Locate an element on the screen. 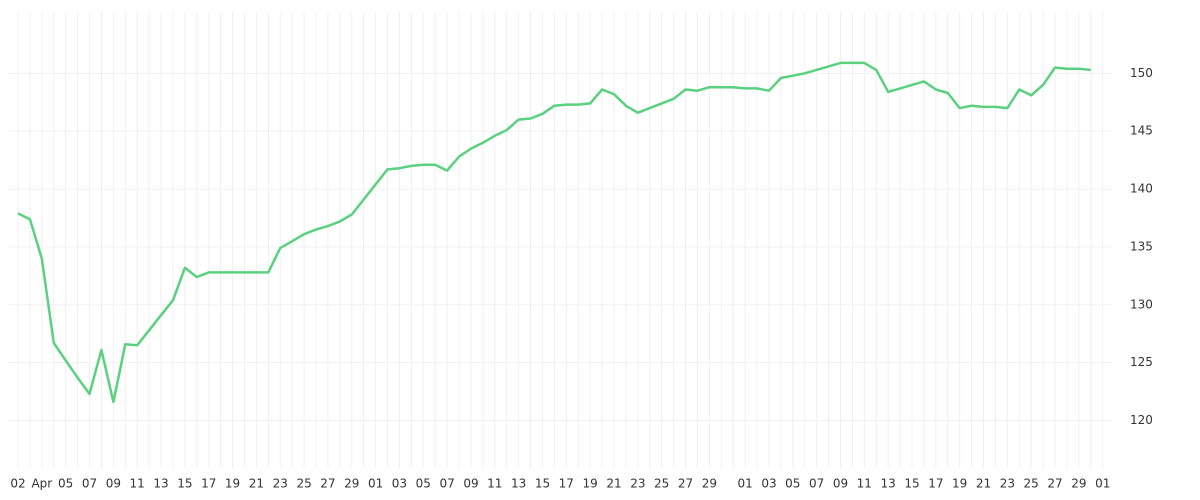 Image resolution: width=1200 pixels, height=500 pixels. x-tick-label: 02 is located at coordinates (17, 484).